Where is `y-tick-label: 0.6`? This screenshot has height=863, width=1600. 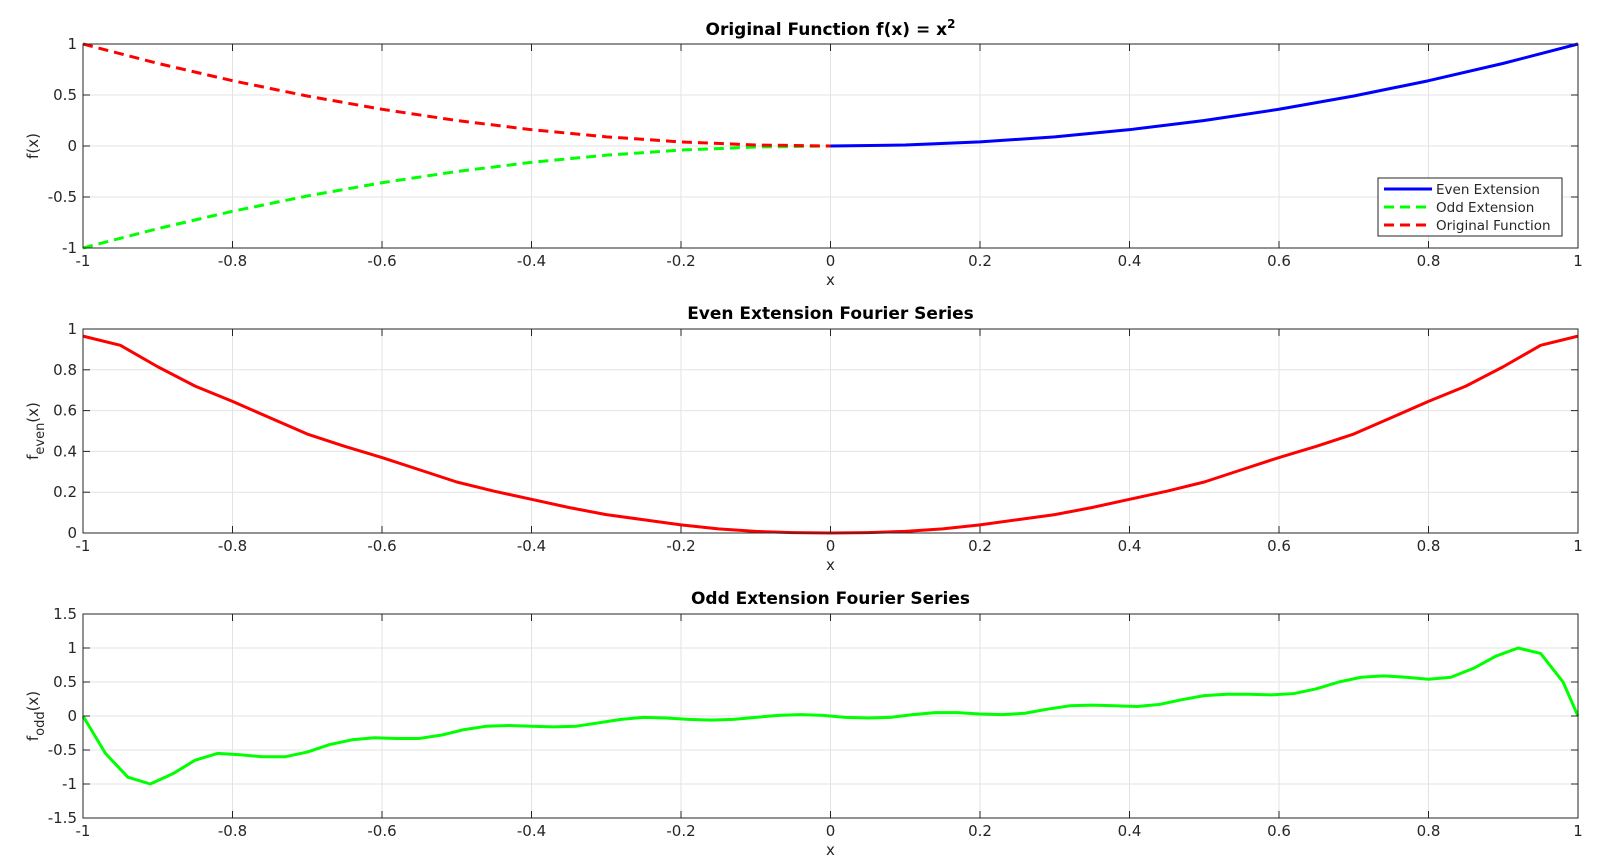 y-tick-label: 0.6 is located at coordinates (65, 411).